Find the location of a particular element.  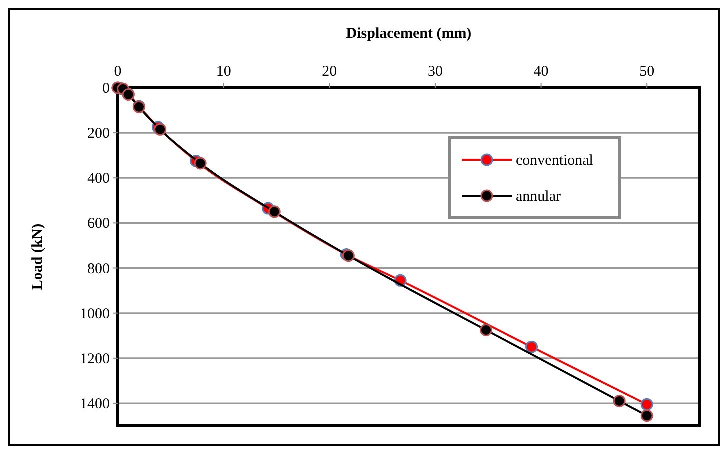

y-tick-label: 0 is located at coordinates (106, 89).